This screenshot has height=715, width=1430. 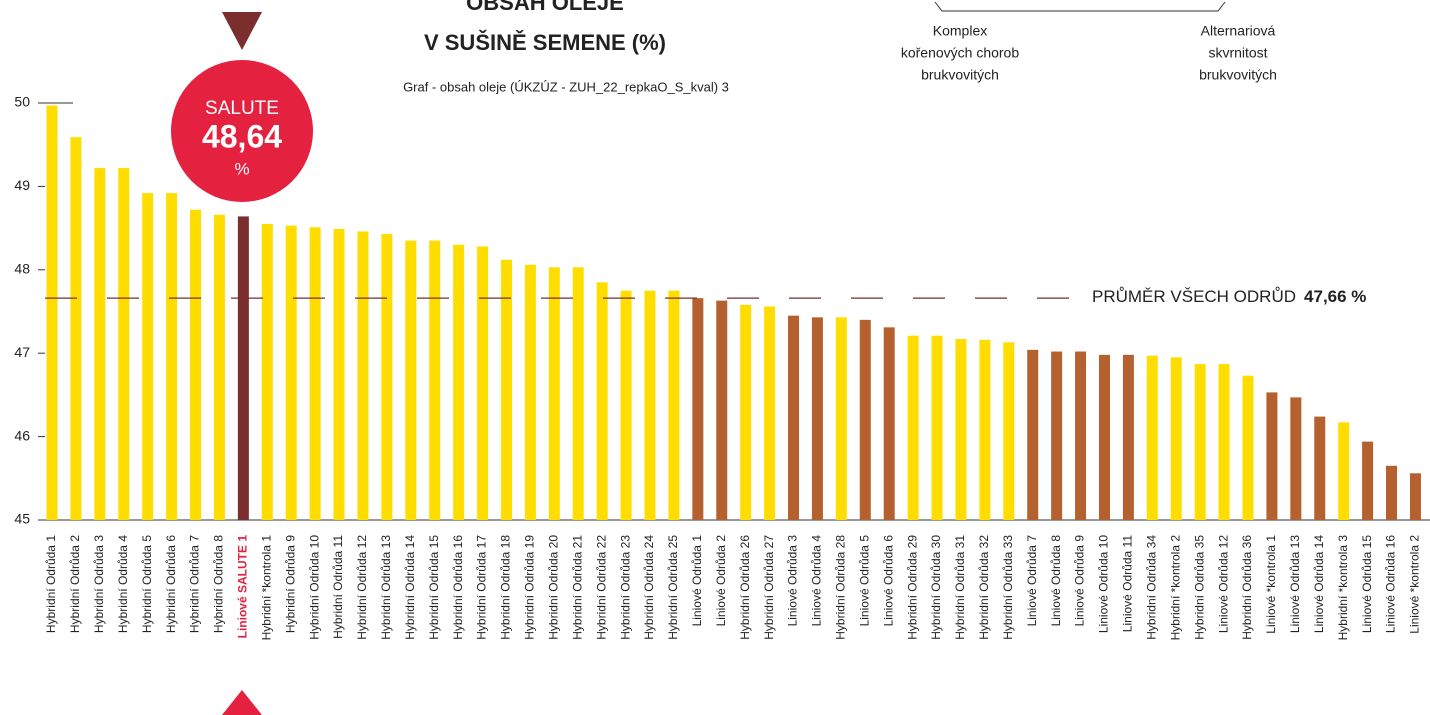 I want to click on x-tick-label: Hybridní Odrůda 16, so click(x=458, y=587).